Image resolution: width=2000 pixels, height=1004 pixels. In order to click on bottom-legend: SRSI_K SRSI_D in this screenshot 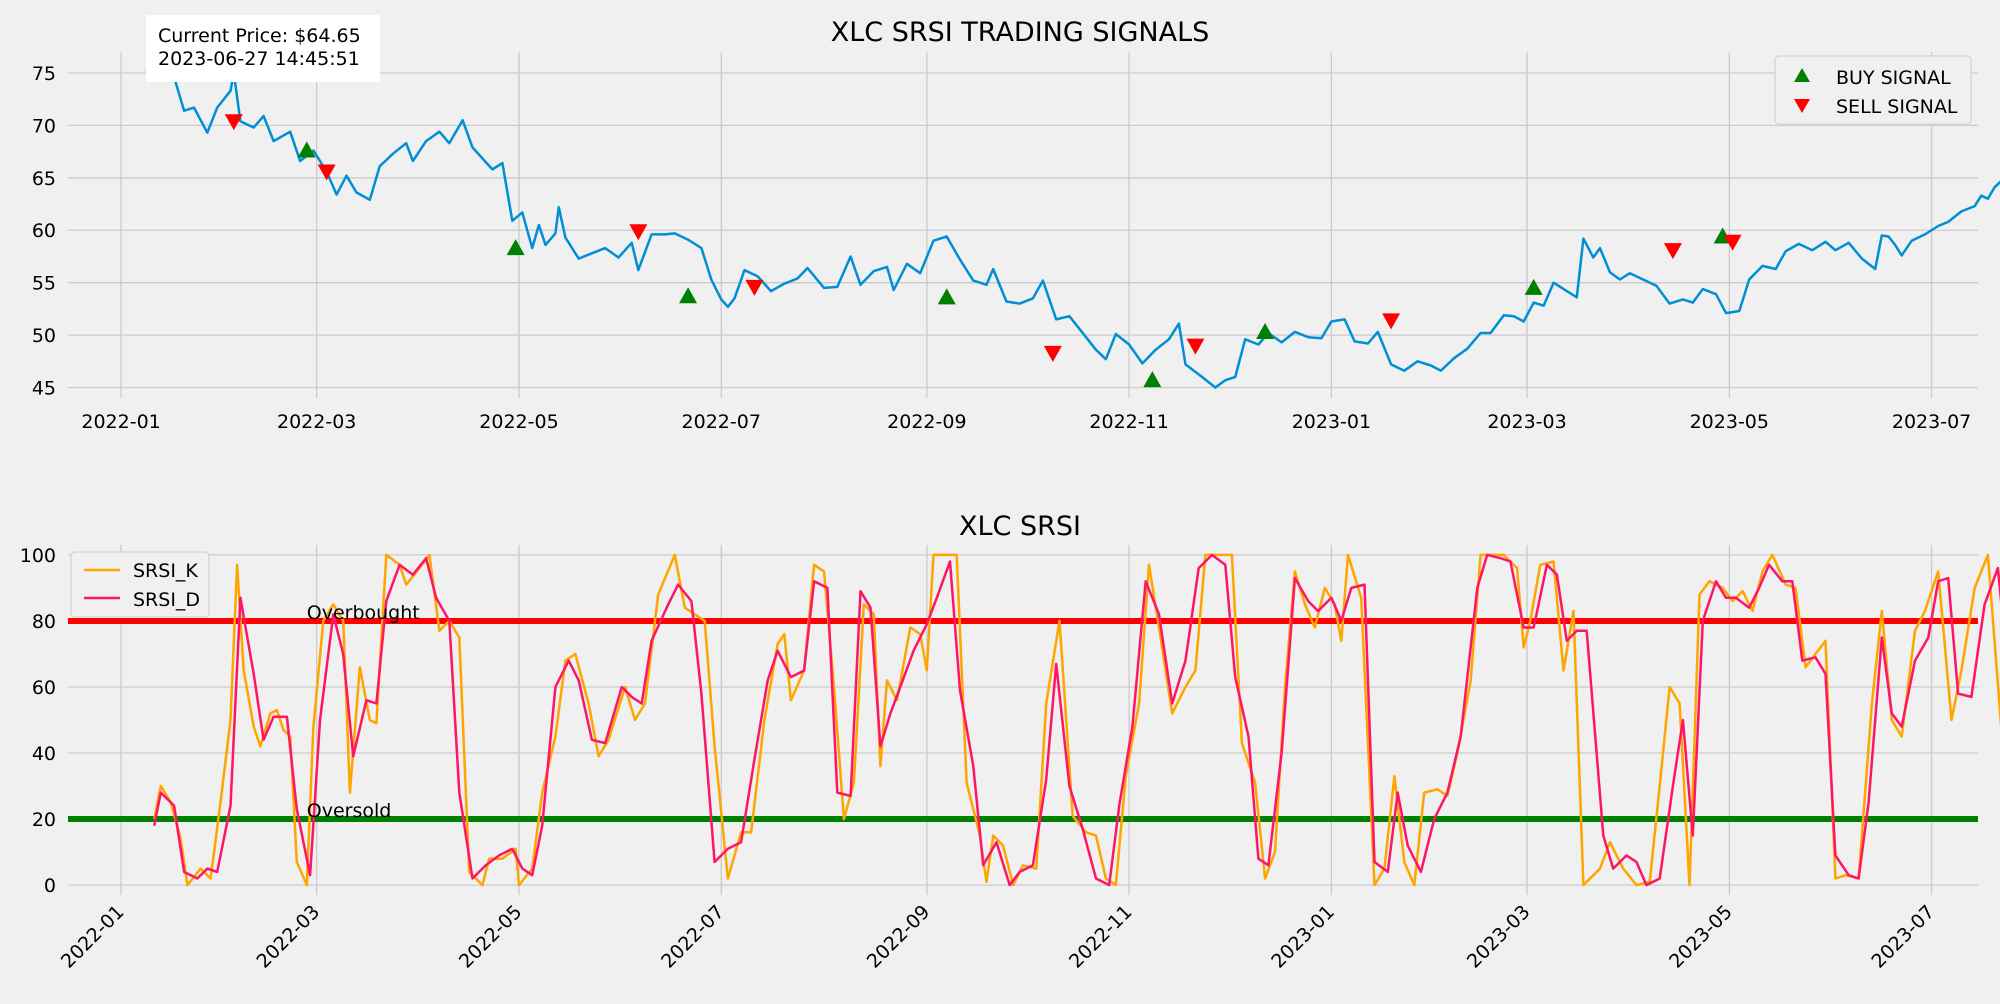, I will do `click(140, 584)`.